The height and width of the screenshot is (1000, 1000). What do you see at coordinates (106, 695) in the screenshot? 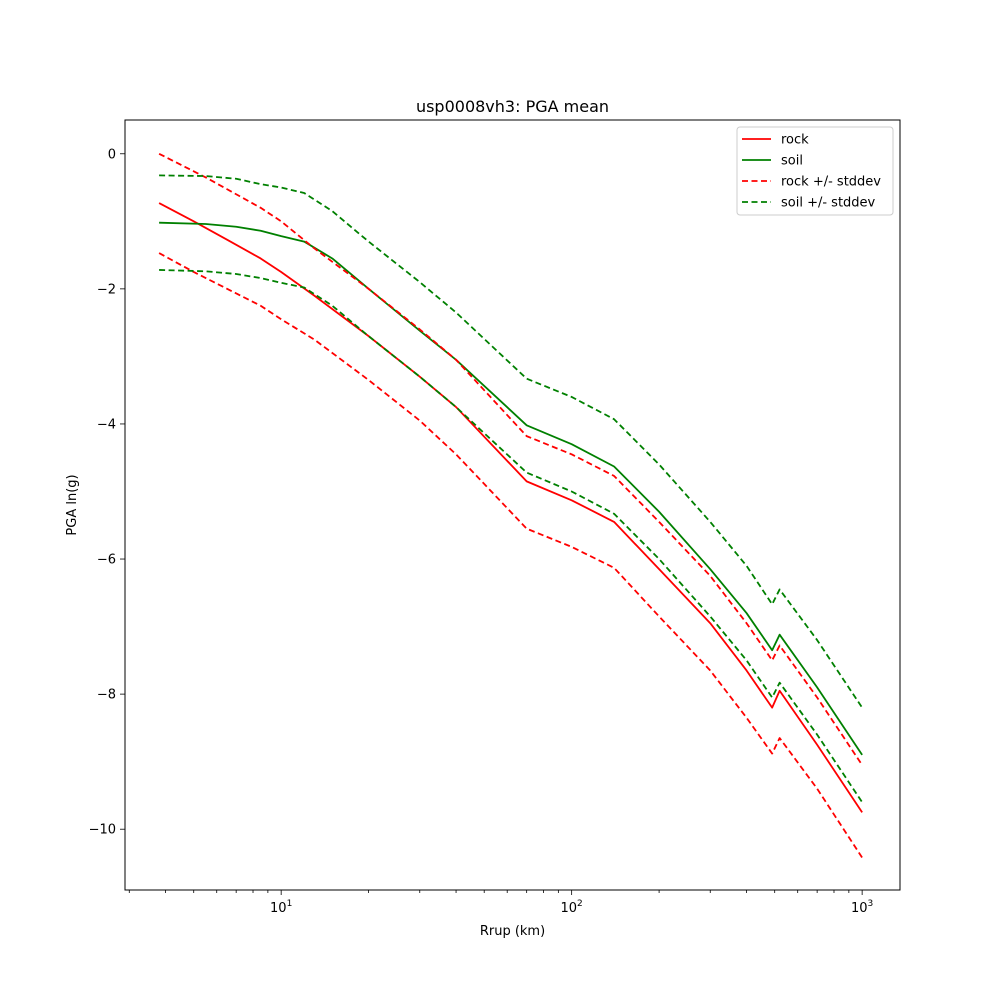
I see `y-tick-label: −8` at bounding box center [106, 695].